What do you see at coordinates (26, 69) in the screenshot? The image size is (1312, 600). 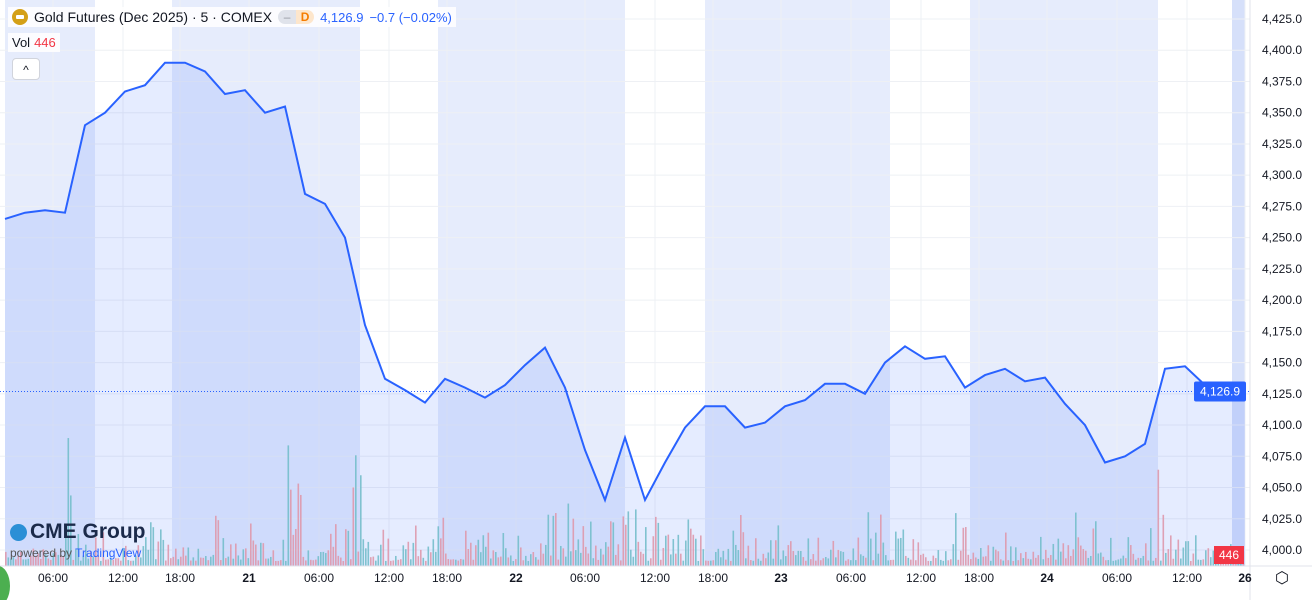 I see `collapse-legend-button: ^` at bounding box center [26, 69].